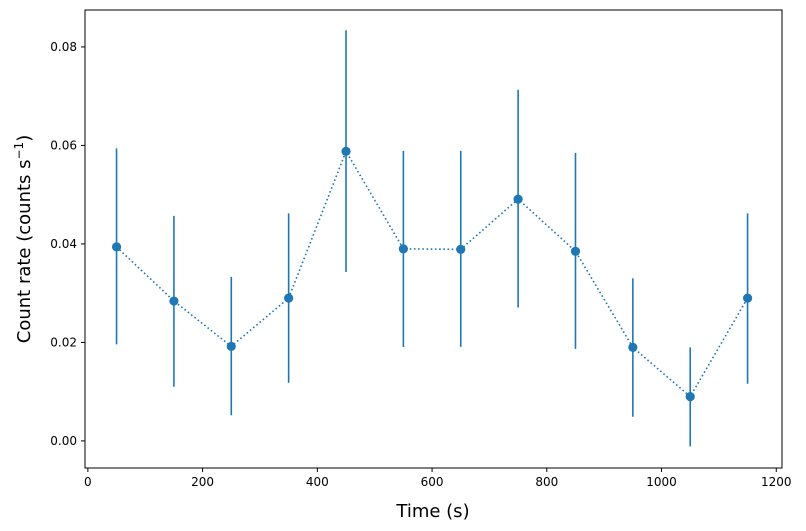 The image size is (806, 531). What do you see at coordinates (432, 511) in the screenshot?
I see `x-axis-label: Time (s)` at bounding box center [432, 511].